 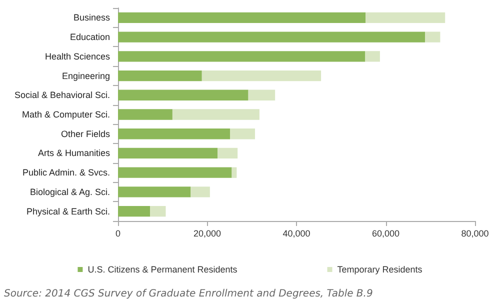 I want to click on x-tick-label: 0, so click(x=118, y=233).